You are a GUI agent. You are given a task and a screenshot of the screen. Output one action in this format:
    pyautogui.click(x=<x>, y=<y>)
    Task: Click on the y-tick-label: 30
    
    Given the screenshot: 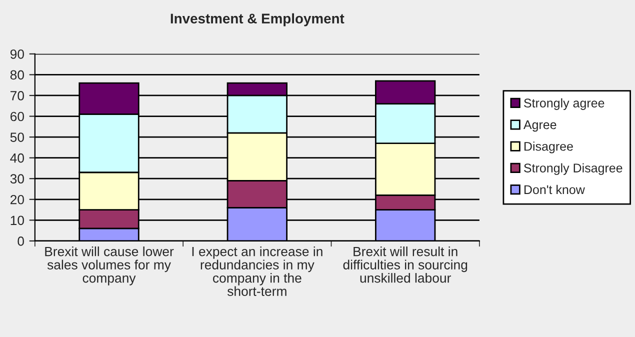 What is the action you would take?
    pyautogui.click(x=17, y=179)
    